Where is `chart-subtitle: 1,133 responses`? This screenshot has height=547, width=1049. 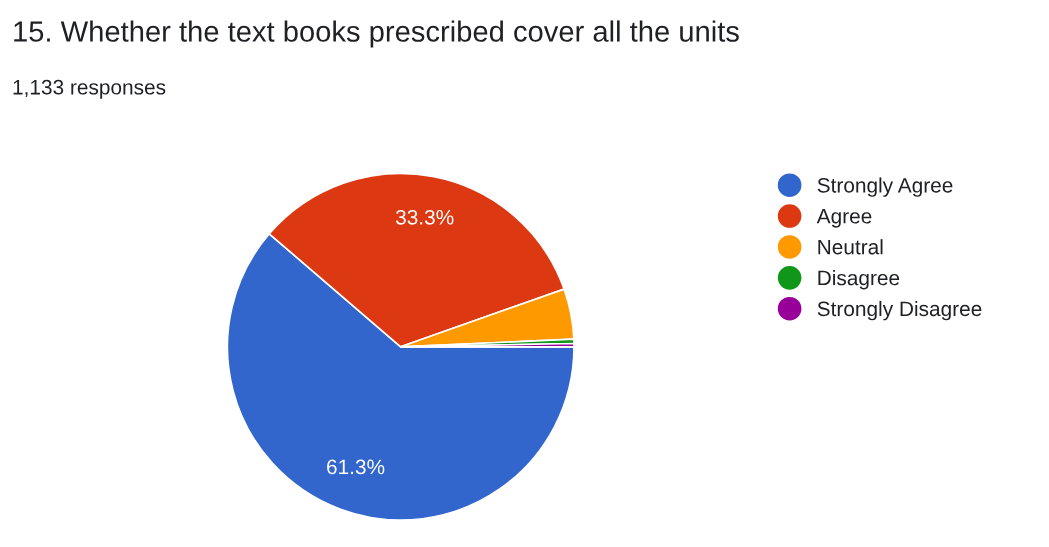
chart-subtitle: 1,133 responses is located at coordinates (89, 89).